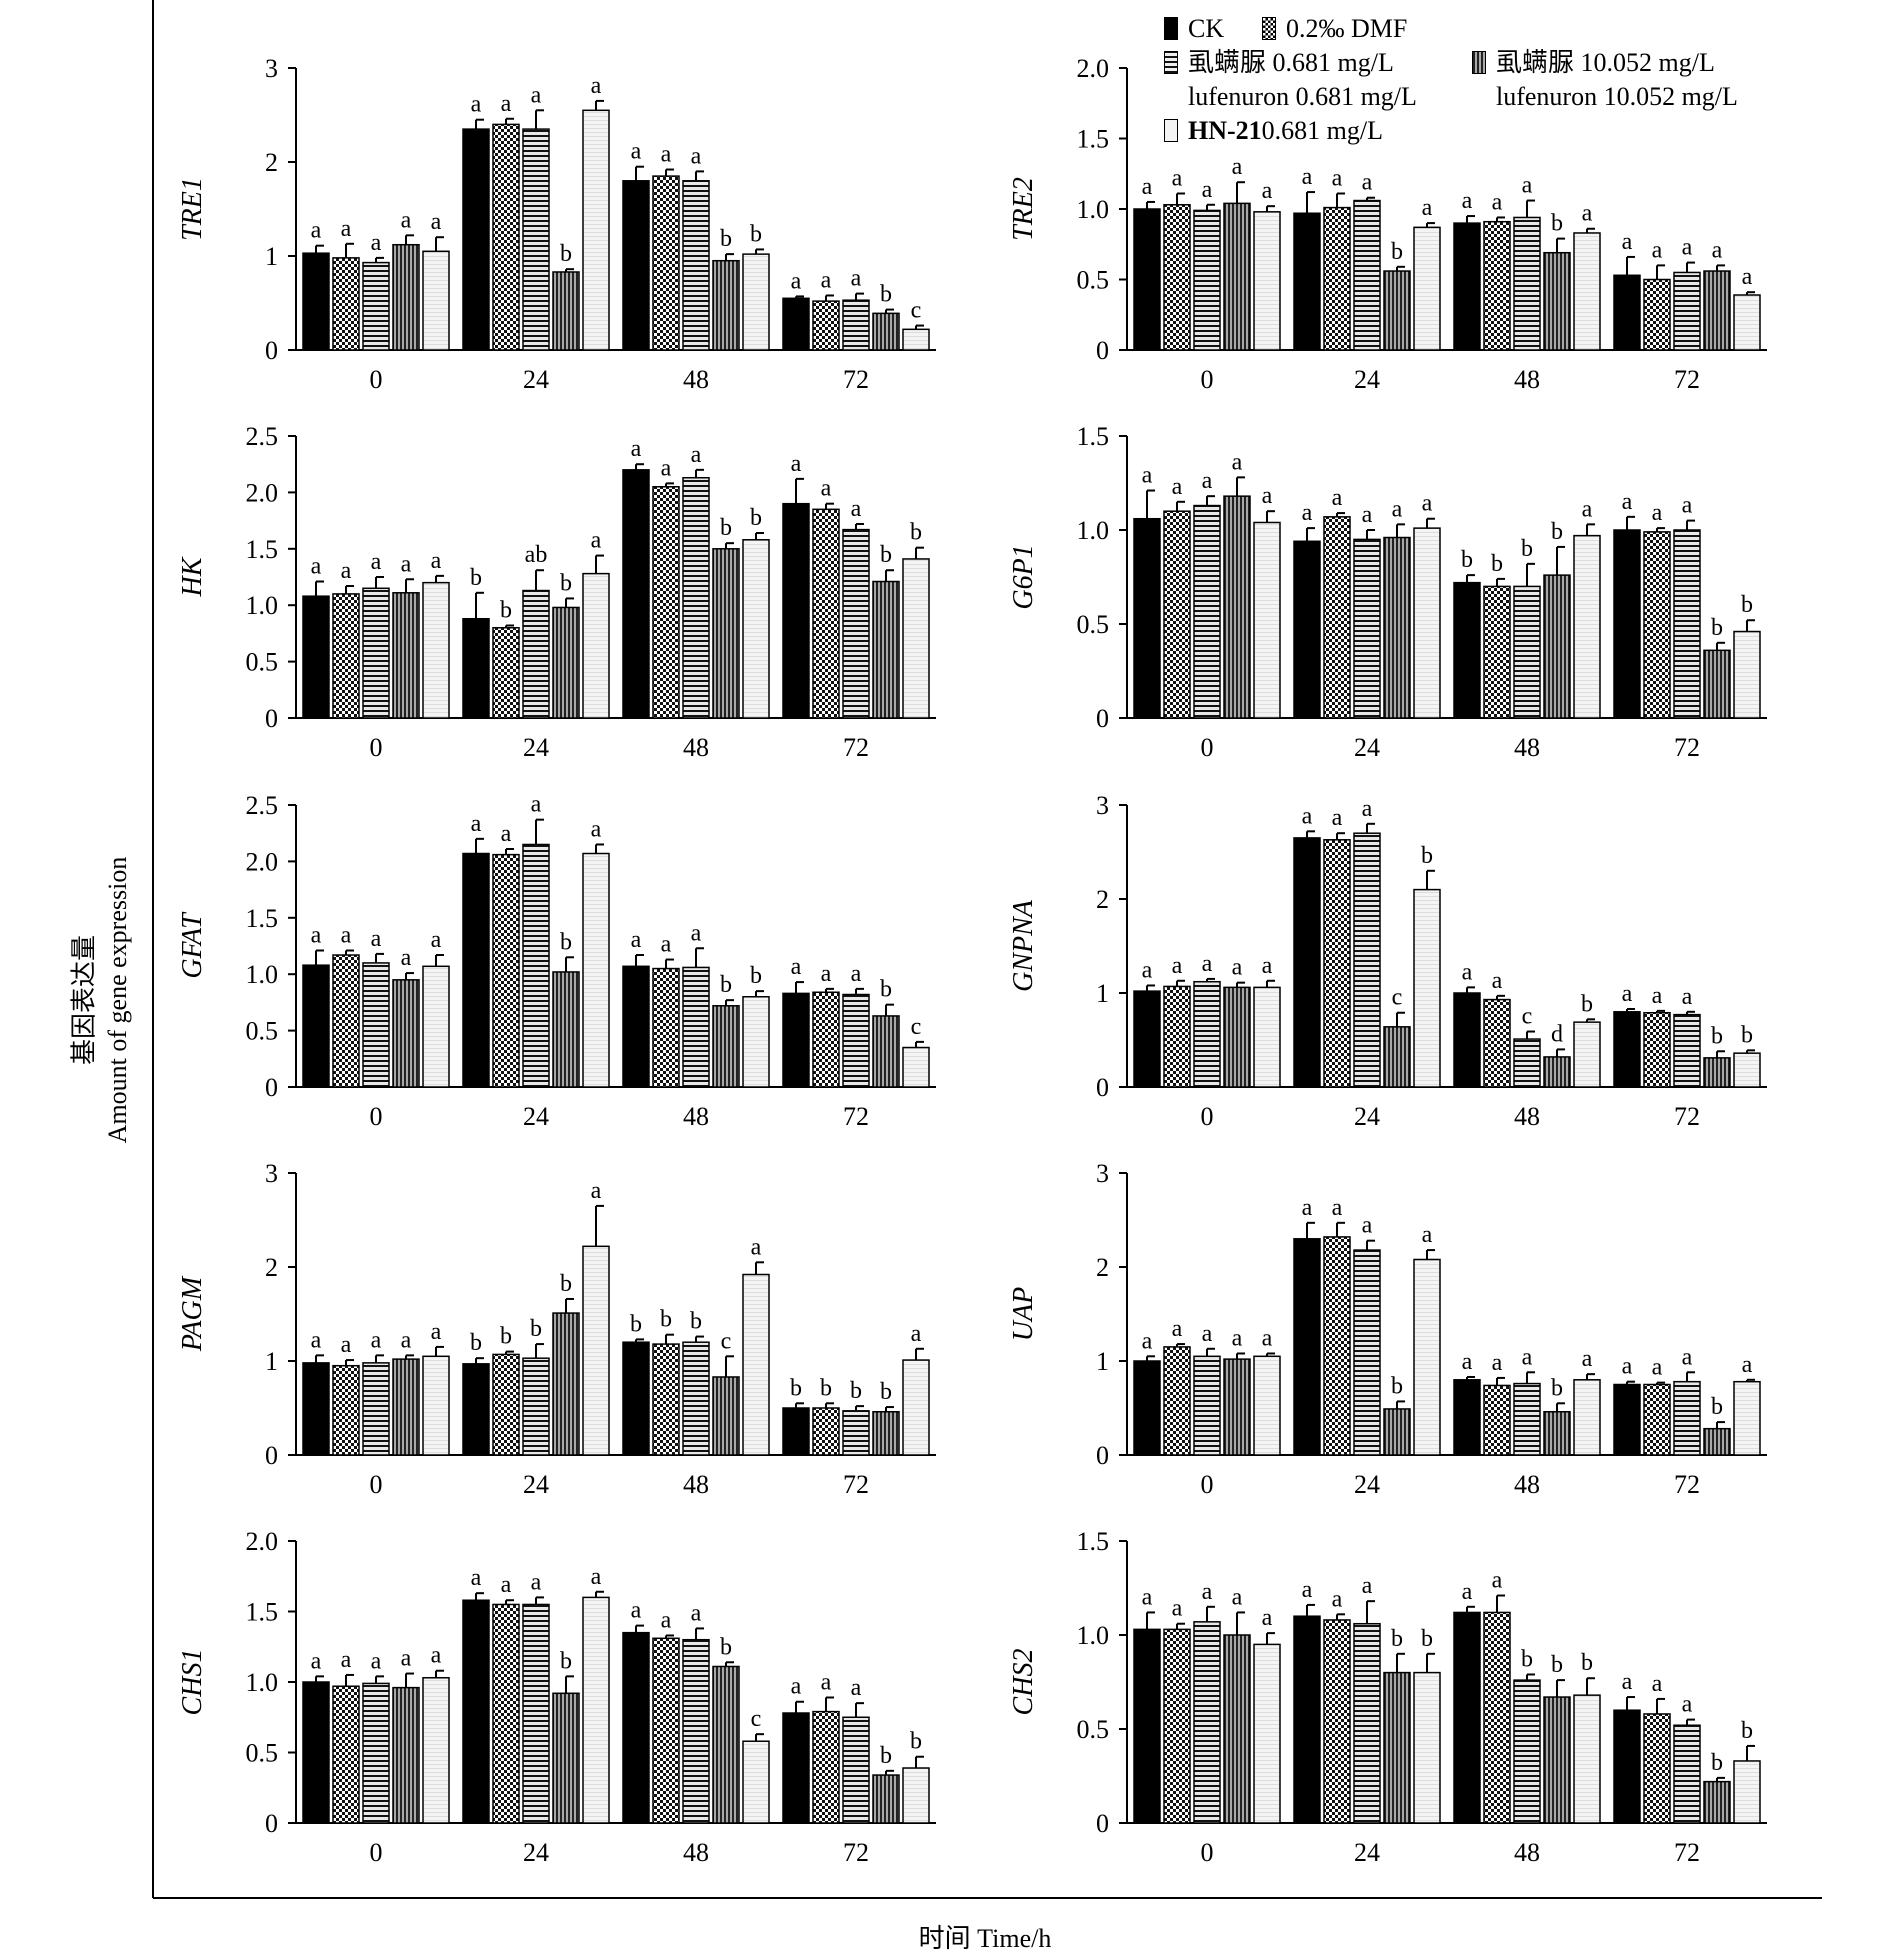 Image resolution: width=1890 pixels, height=1958 pixels. Describe the element at coordinates (1171, 130) in the screenshot. I see `legend-swatch-hn21` at that location.